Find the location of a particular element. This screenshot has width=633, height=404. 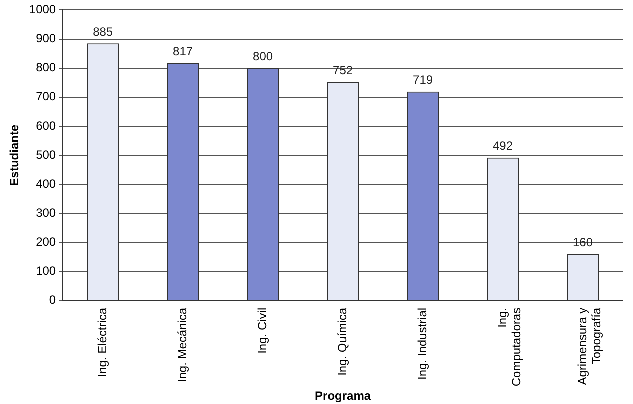

y-tick-label: 1000 is located at coordinates (42, 9).